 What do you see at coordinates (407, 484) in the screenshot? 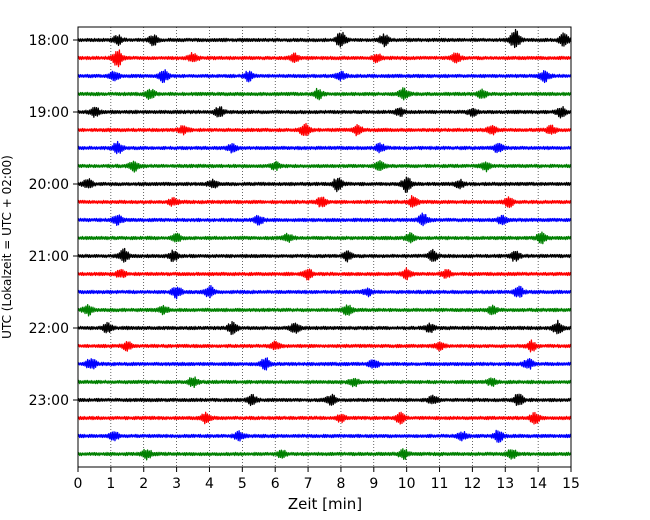
I see `x-tick-label-10: 10` at bounding box center [407, 484].